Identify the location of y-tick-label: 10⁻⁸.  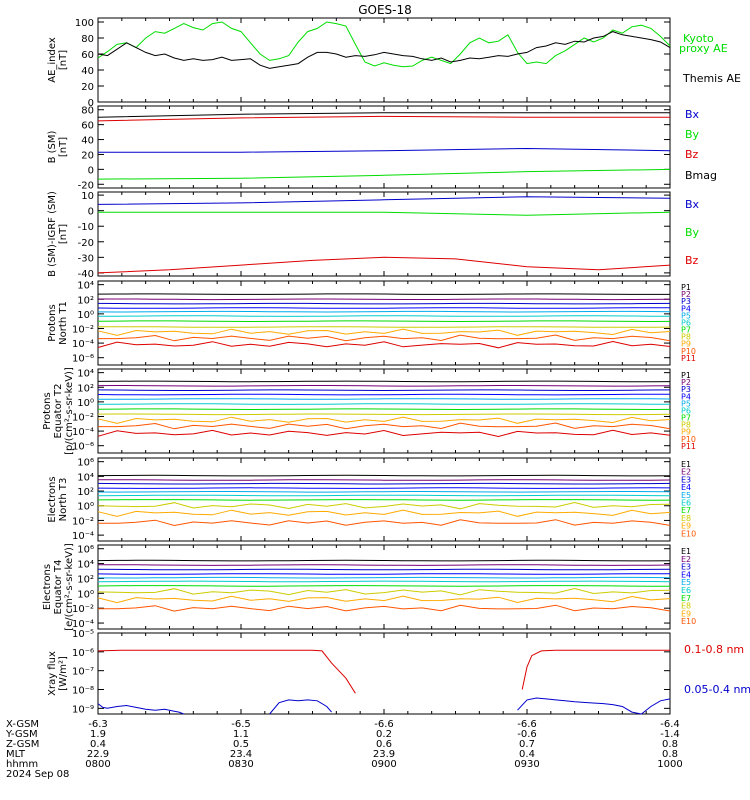
(83, 691).